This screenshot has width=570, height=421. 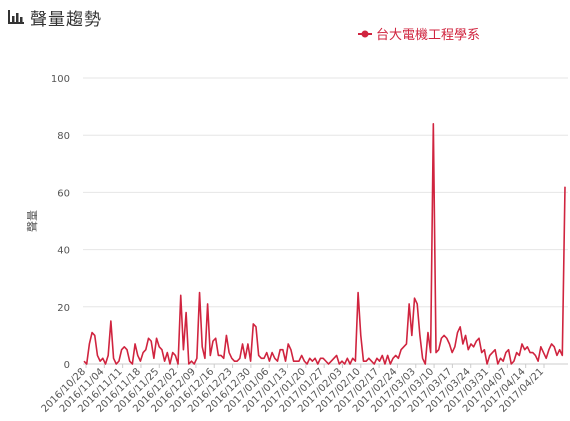 What do you see at coordinates (63, 136) in the screenshot?
I see `y-tick-label: 80` at bounding box center [63, 136].